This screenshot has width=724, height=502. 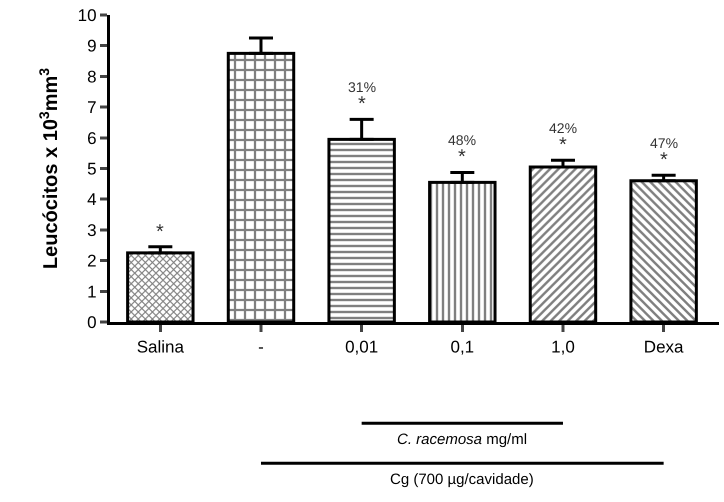 I want to click on y-tick-label: 3, so click(x=92, y=230).